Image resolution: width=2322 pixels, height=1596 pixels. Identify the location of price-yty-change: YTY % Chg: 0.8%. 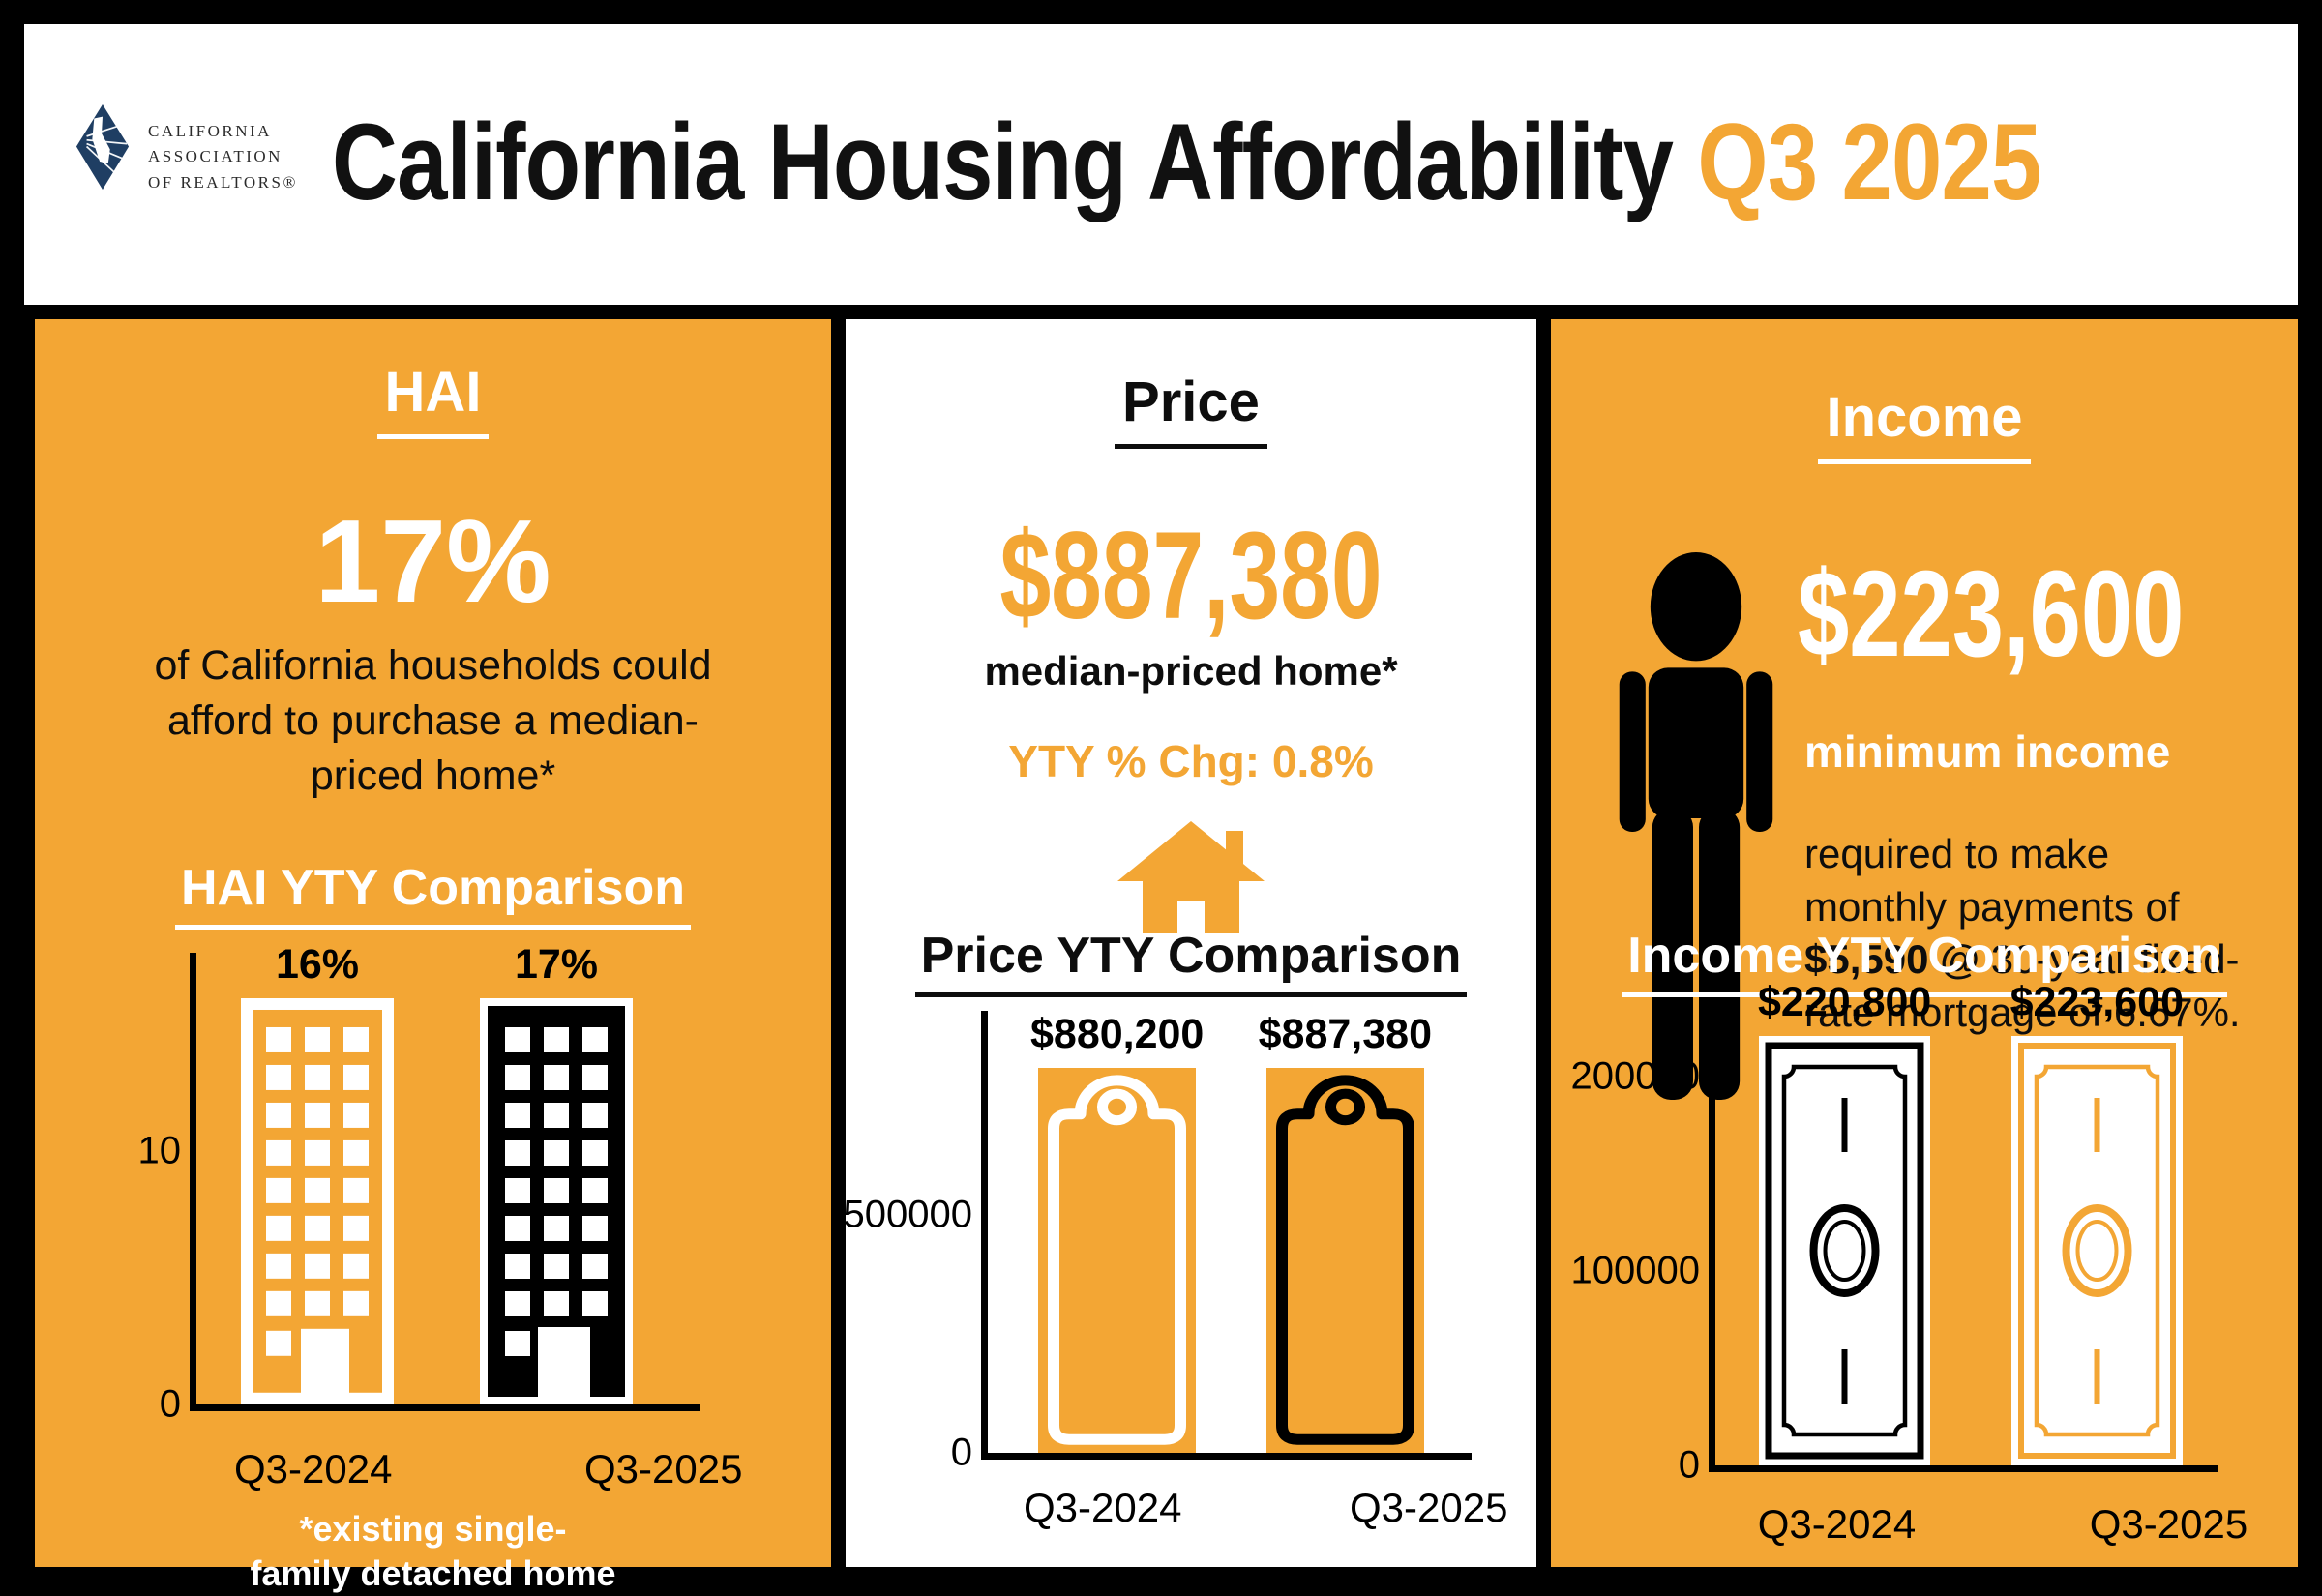
(1191, 761).